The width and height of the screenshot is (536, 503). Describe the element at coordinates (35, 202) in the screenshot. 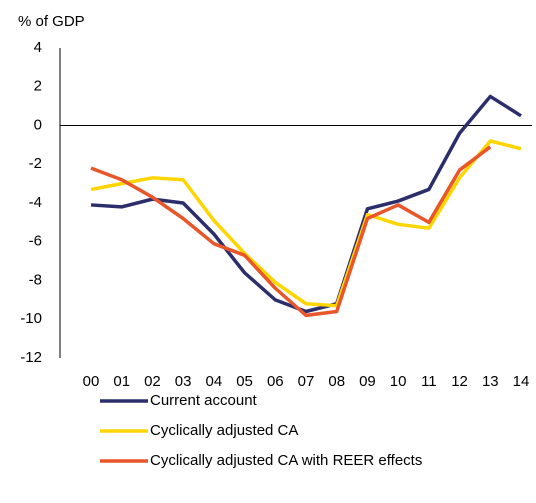

I see `y-tick-label: -4` at that location.